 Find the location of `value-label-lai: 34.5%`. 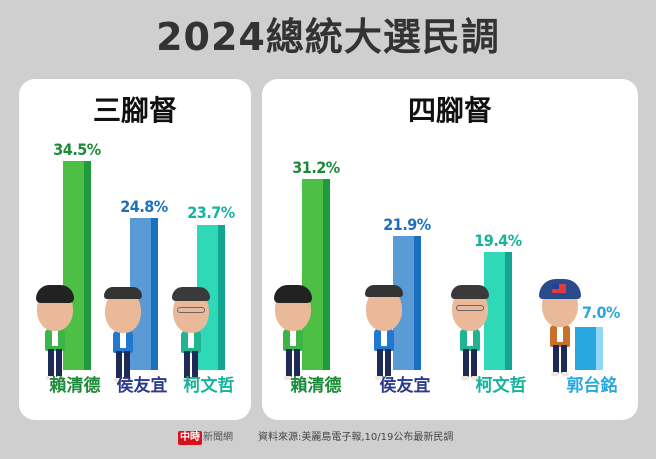

value-label-lai: 34.5% is located at coordinates (77, 149).